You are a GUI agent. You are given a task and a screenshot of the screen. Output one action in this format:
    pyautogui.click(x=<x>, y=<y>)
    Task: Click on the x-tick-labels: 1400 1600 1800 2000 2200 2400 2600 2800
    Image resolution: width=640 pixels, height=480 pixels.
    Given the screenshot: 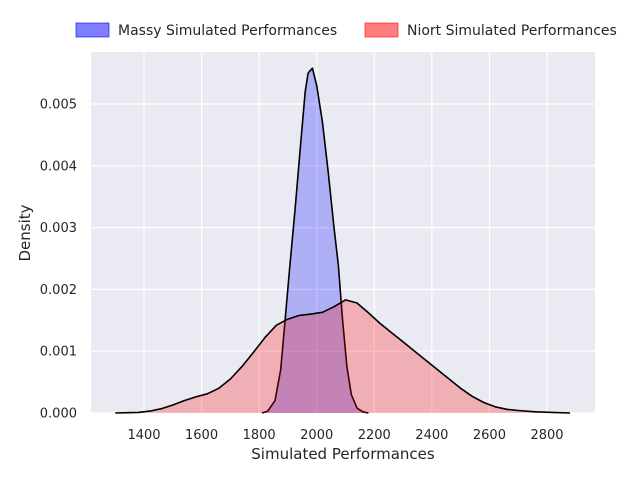 What is the action you would take?
    pyautogui.click(x=345, y=435)
    